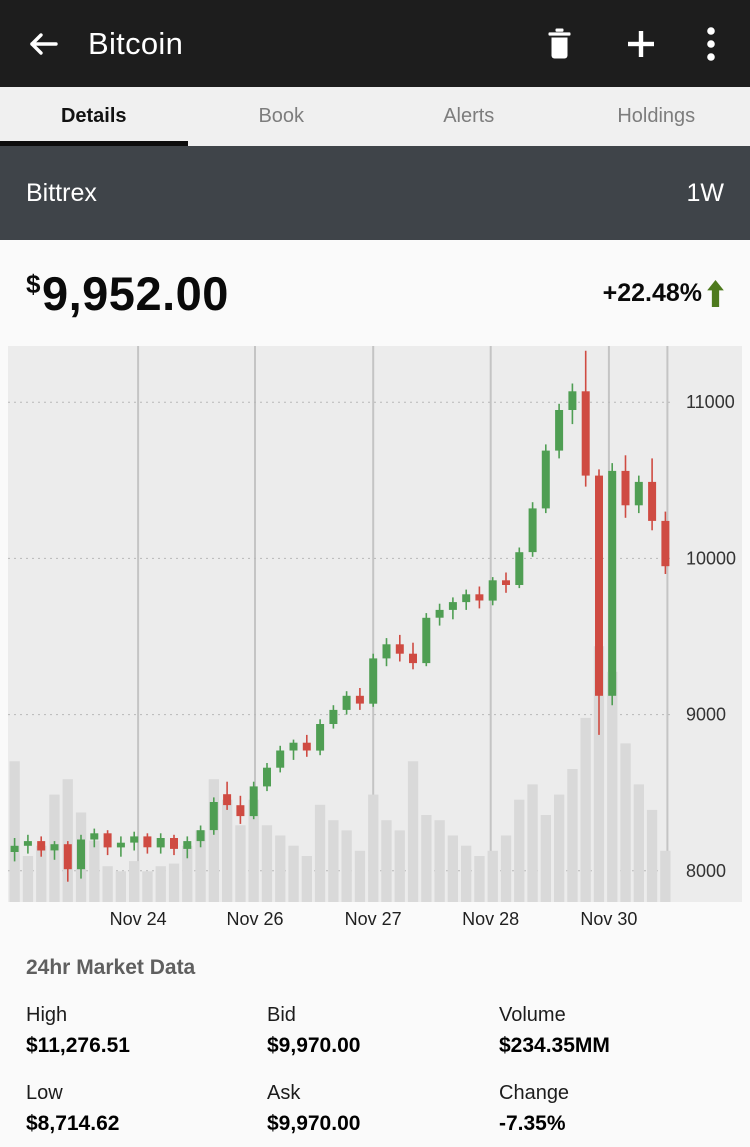  I want to click on current-price: $9,952.00, so click(127, 293).